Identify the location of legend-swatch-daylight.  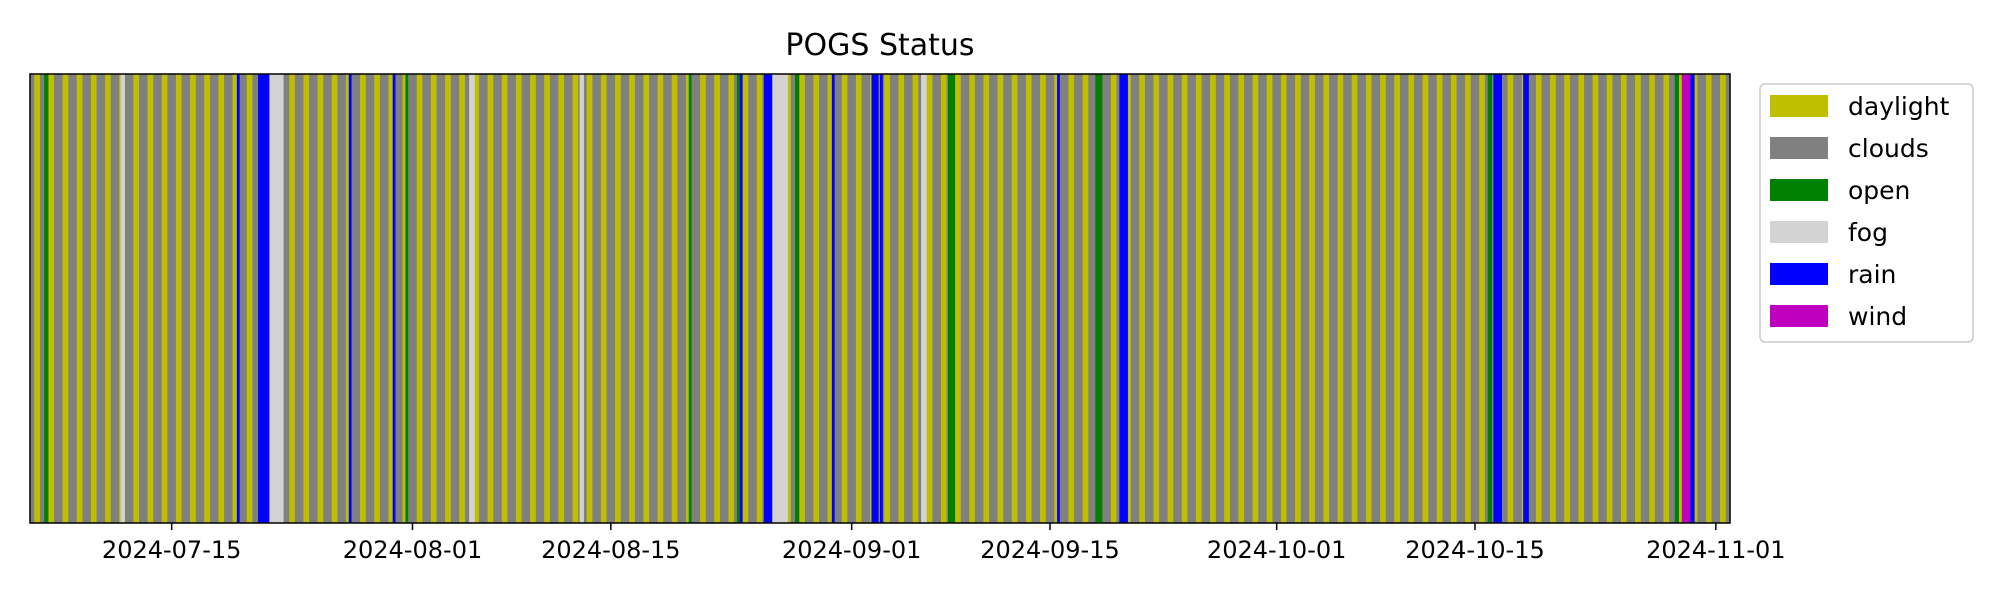
(1799, 106).